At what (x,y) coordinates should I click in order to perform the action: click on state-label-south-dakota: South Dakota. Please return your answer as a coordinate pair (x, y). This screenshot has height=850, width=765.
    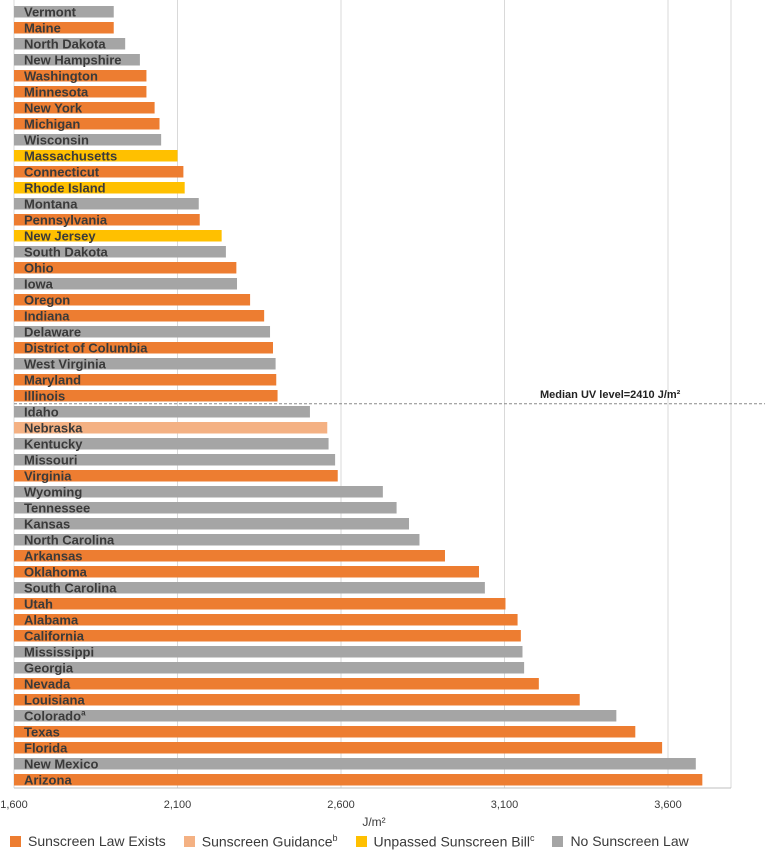
    Looking at the image, I should click on (66, 252).